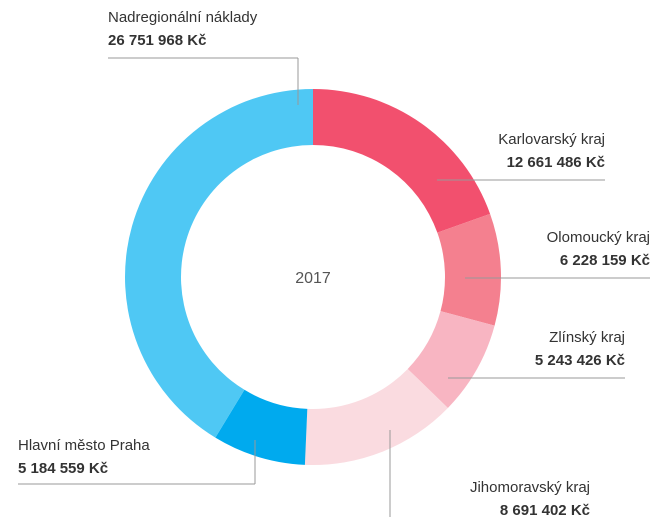  I want to click on segment-value: 5 184 559 Kč, so click(63, 468).